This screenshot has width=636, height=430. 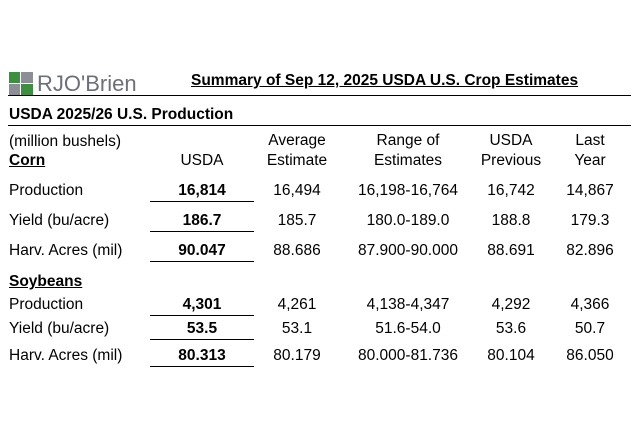 I want to click on title-divider, so click(x=319, y=95).